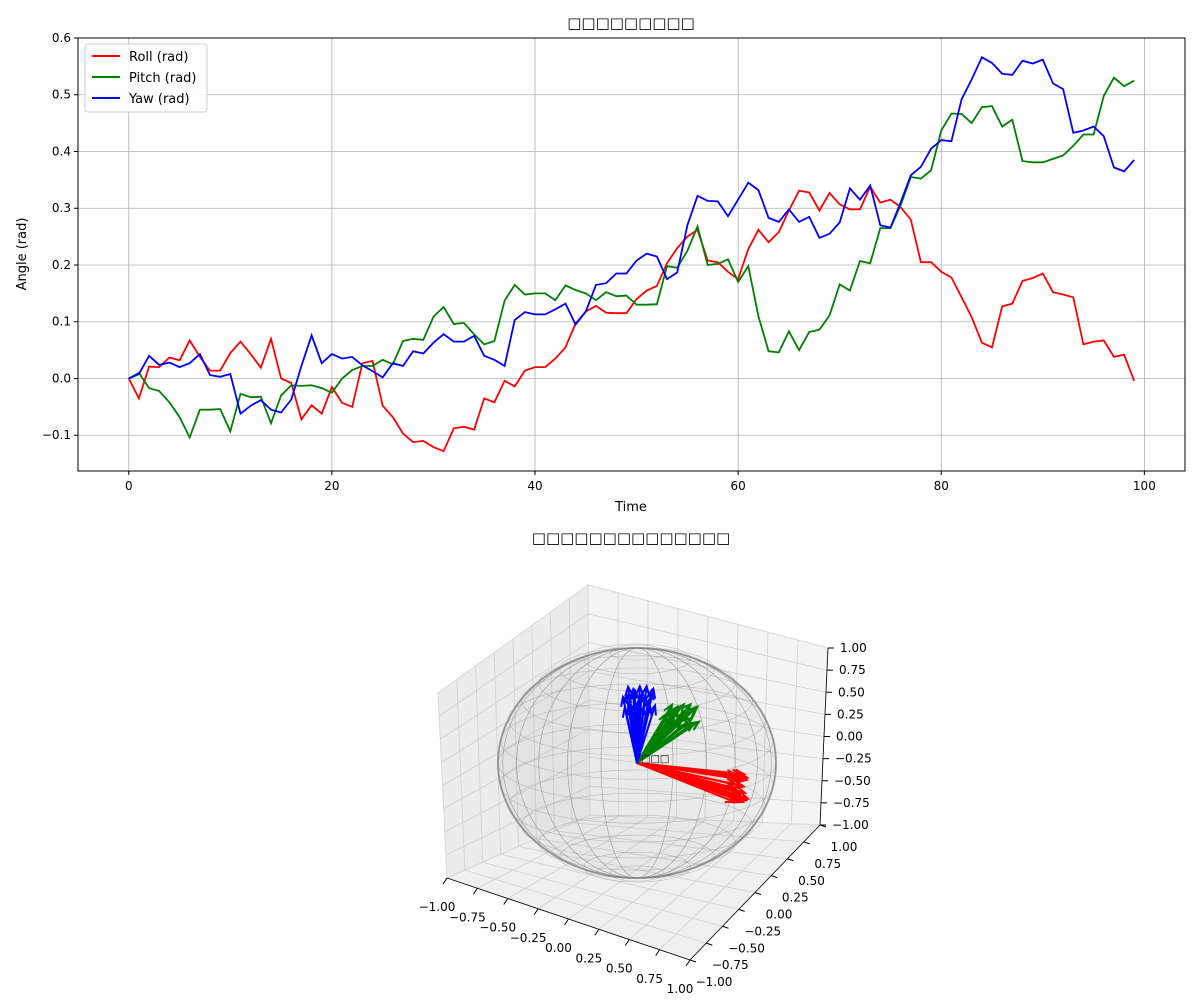 The height and width of the screenshot is (1000, 1200). What do you see at coordinates (556, 936) in the screenshot?
I see `quiver-x-ticks: −1.00−0.75−0.50−0.250.00 0.250.500.75 1.00` at bounding box center [556, 936].